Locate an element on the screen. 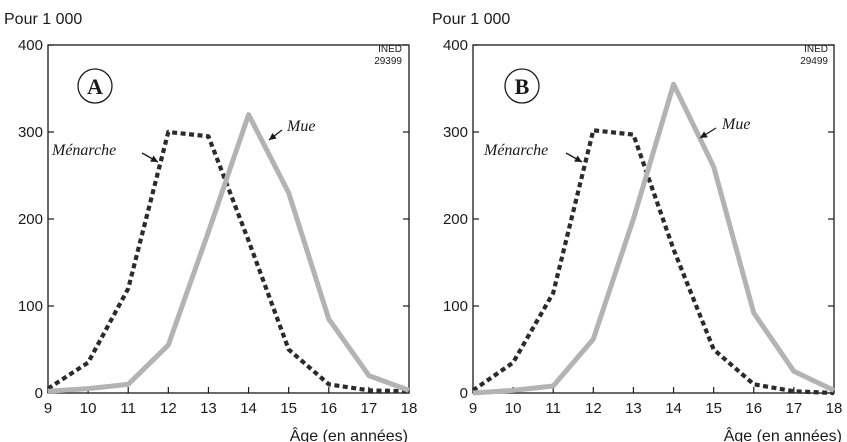 The height and width of the screenshot is (442, 847). panel-letter: B is located at coordinates (522, 86).